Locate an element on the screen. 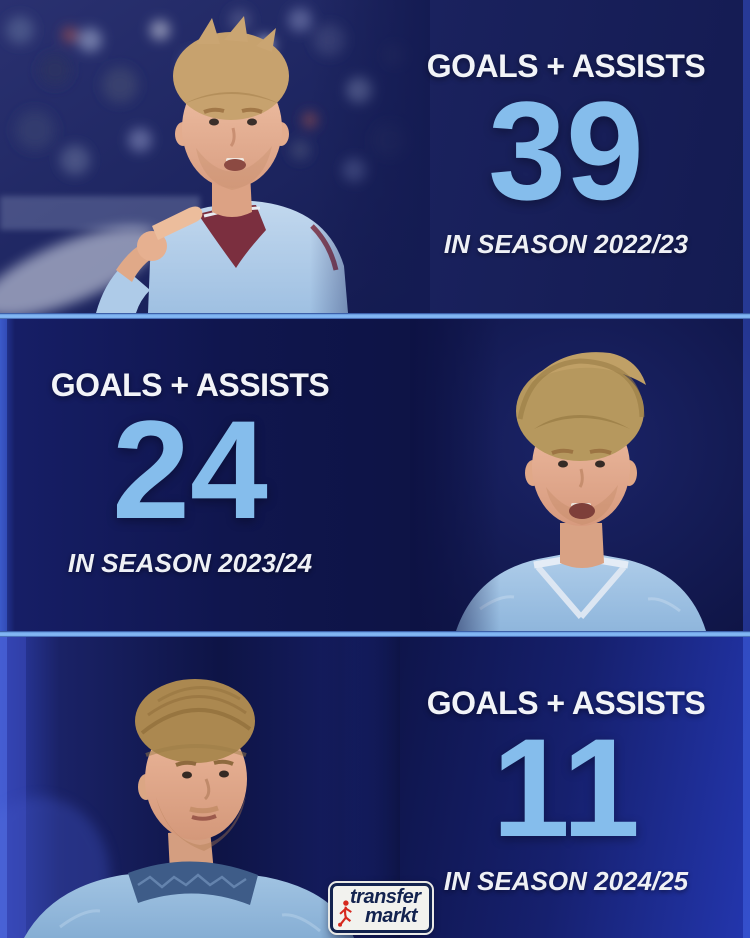 This screenshot has width=750, height=938. stat-season: IN SEASON 2024/25 is located at coordinates (566, 881).